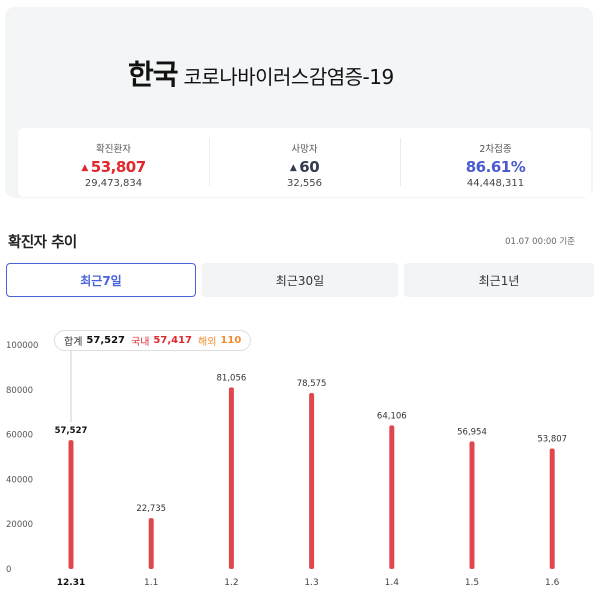 This screenshot has width=600, height=592. I want to click on x-axis: 12.31 1.1 1.2 1.3 1.4 1.5 1.6, so click(308, 583).